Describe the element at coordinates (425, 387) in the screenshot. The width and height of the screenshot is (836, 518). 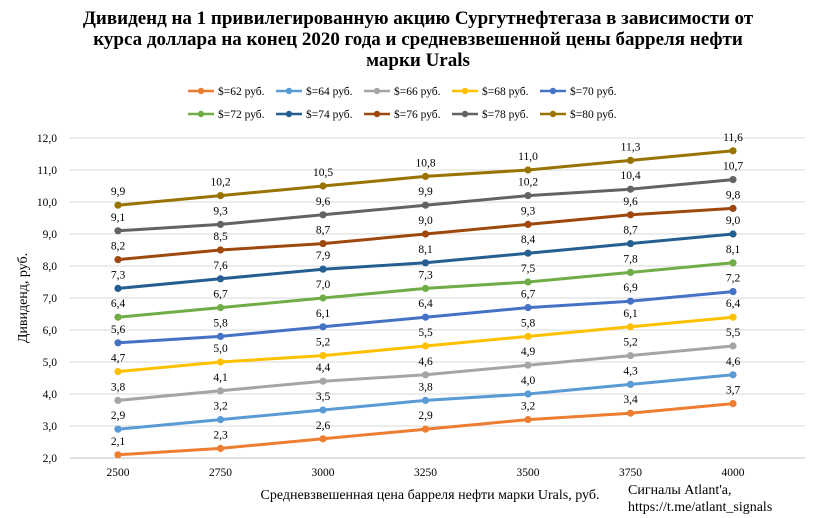
I see `data-label: 3,8` at that location.